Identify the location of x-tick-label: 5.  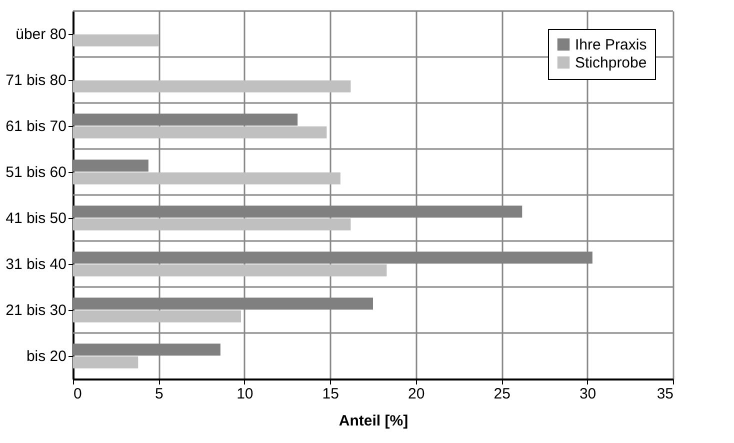
(159, 394).